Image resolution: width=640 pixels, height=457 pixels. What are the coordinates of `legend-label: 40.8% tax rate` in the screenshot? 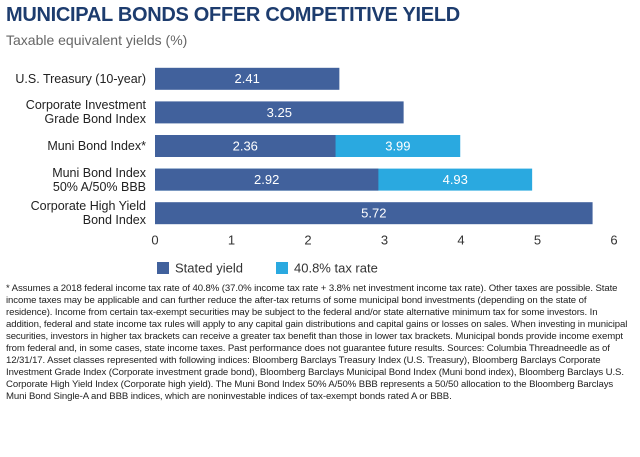 It's located at (336, 267).